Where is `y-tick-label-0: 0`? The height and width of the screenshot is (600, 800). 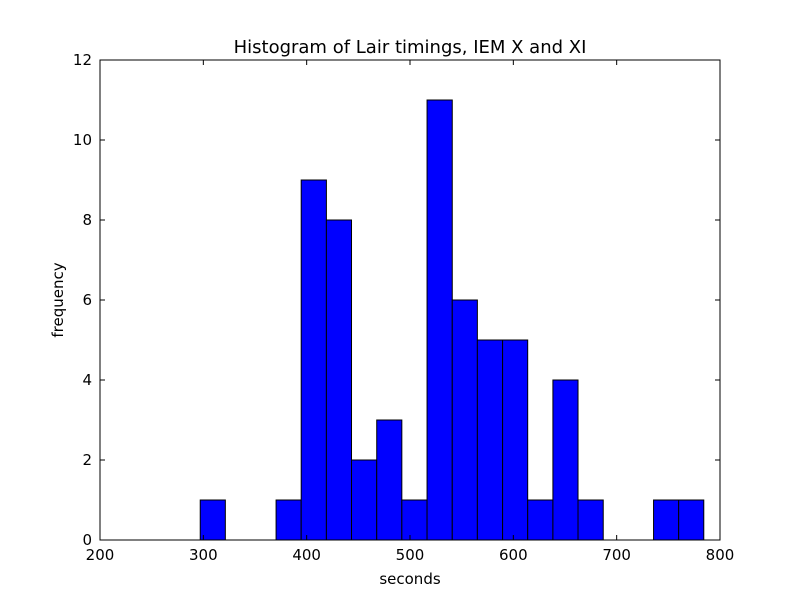 y-tick-label-0: 0 is located at coordinates (87, 540).